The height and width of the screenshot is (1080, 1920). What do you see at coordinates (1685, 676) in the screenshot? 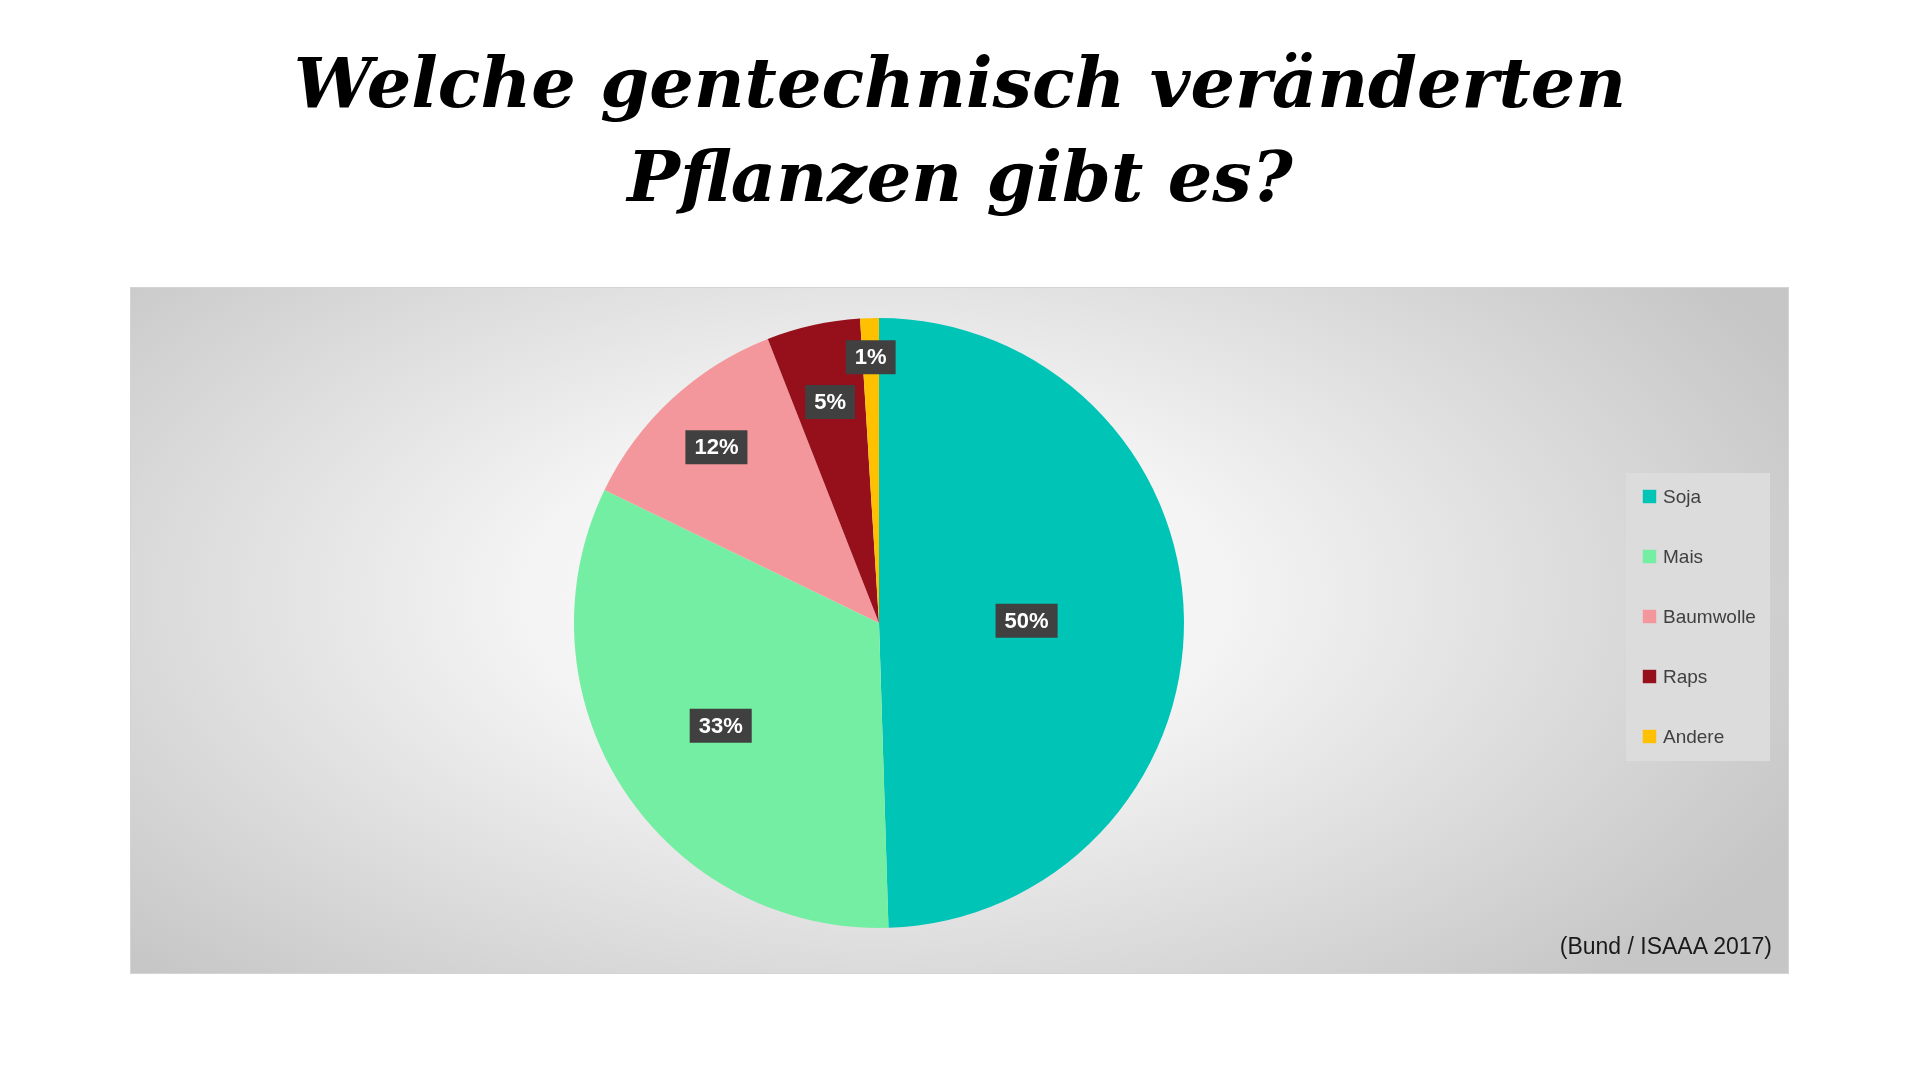
I see `legend-label: Raps` at bounding box center [1685, 676].